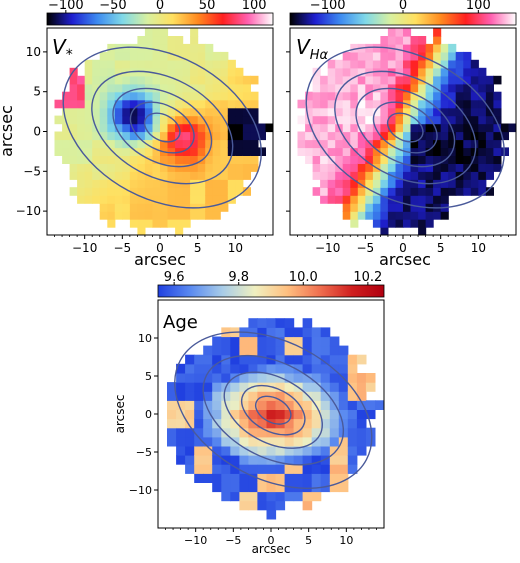 The image size is (520, 563). I want to click on x-tick-label: 0, so click(271, 540).